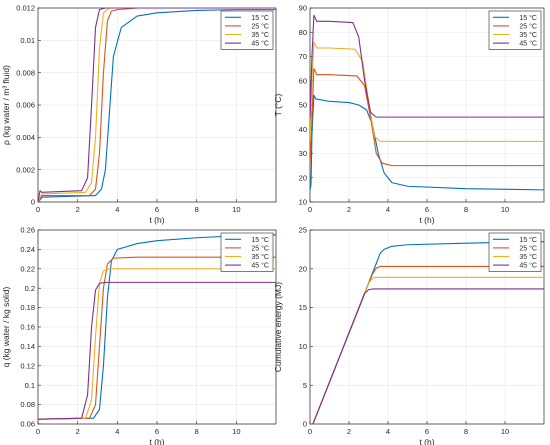  Describe the element at coordinates (27, 404) in the screenshot. I see `y-tick-label: 0.08` at that location.